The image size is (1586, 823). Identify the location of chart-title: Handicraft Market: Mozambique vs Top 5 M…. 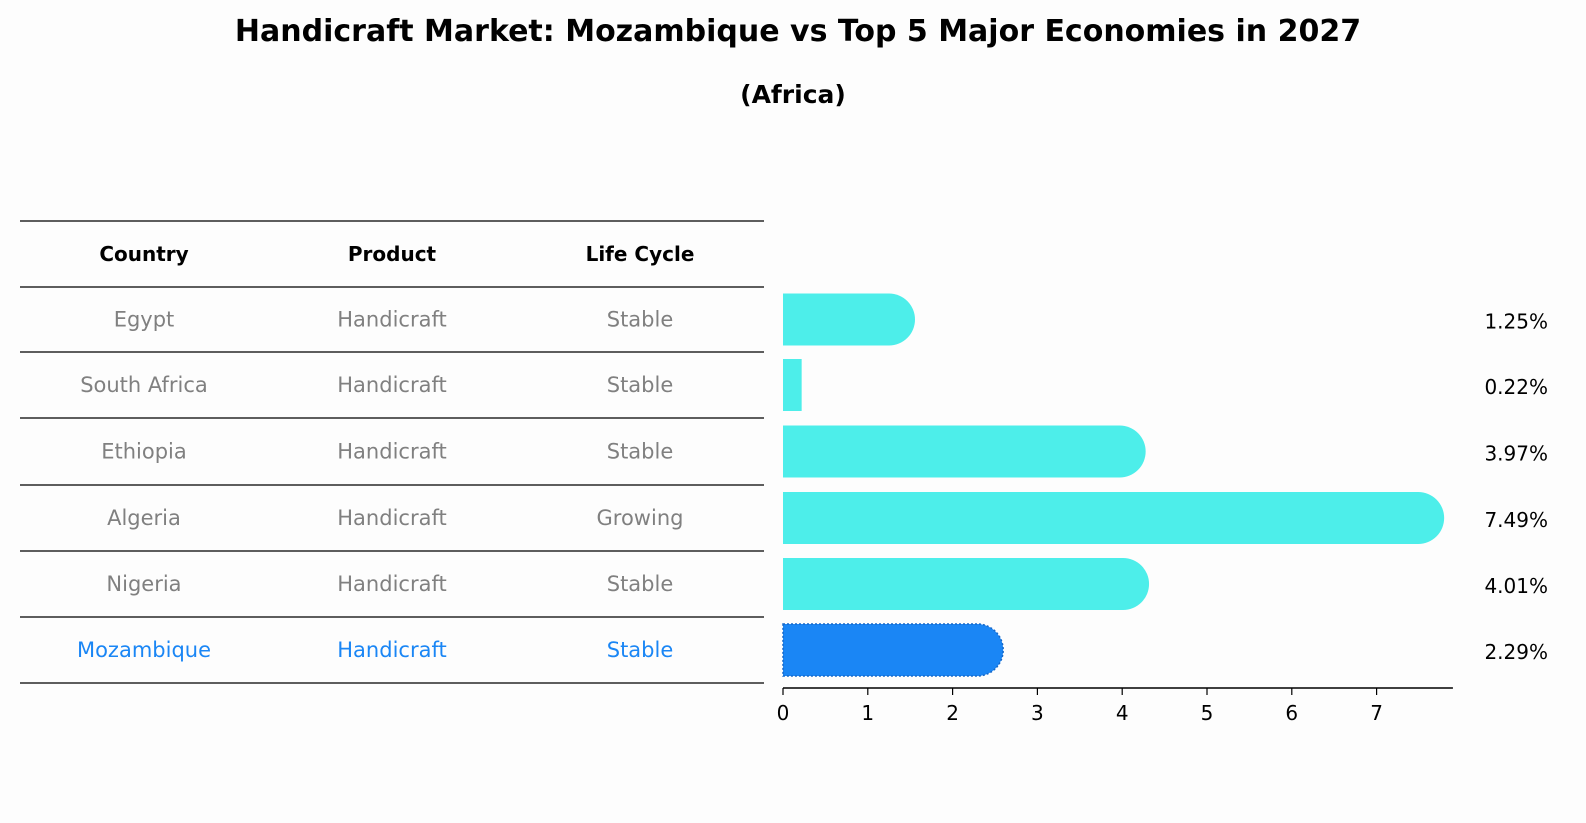
(798, 31).